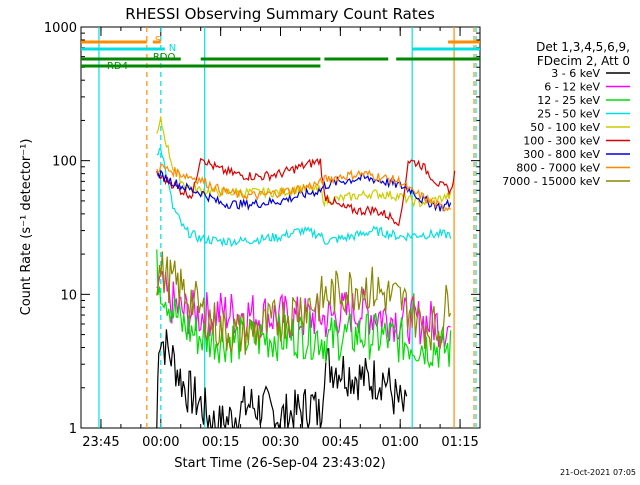  Describe the element at coordinates (64, 162) in the screenshot. I see `y-tick-label: 100` at that location.